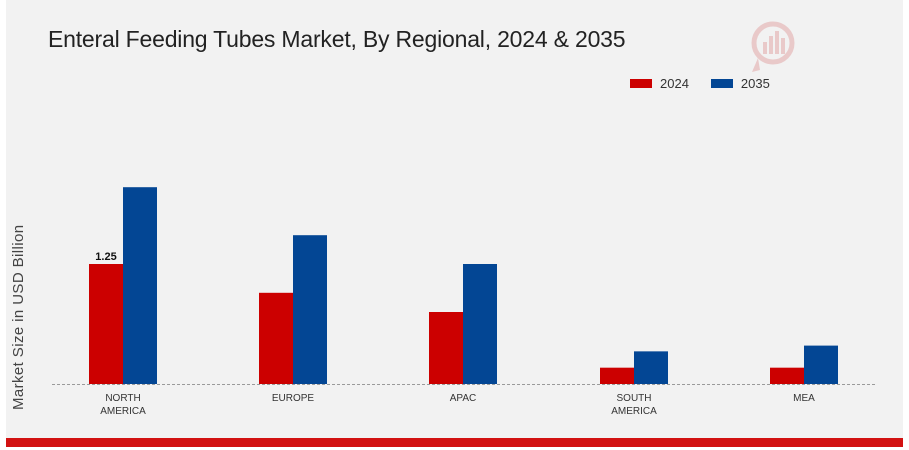  Describe the element at coordinates (755, 83) in the screenshot. I see `legend-label-2035: 2035` at that location.